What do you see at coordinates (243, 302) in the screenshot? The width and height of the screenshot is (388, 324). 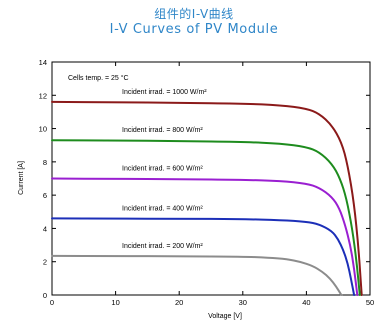 I see `x-tick-label: 30` at bounding box center [243, 302].